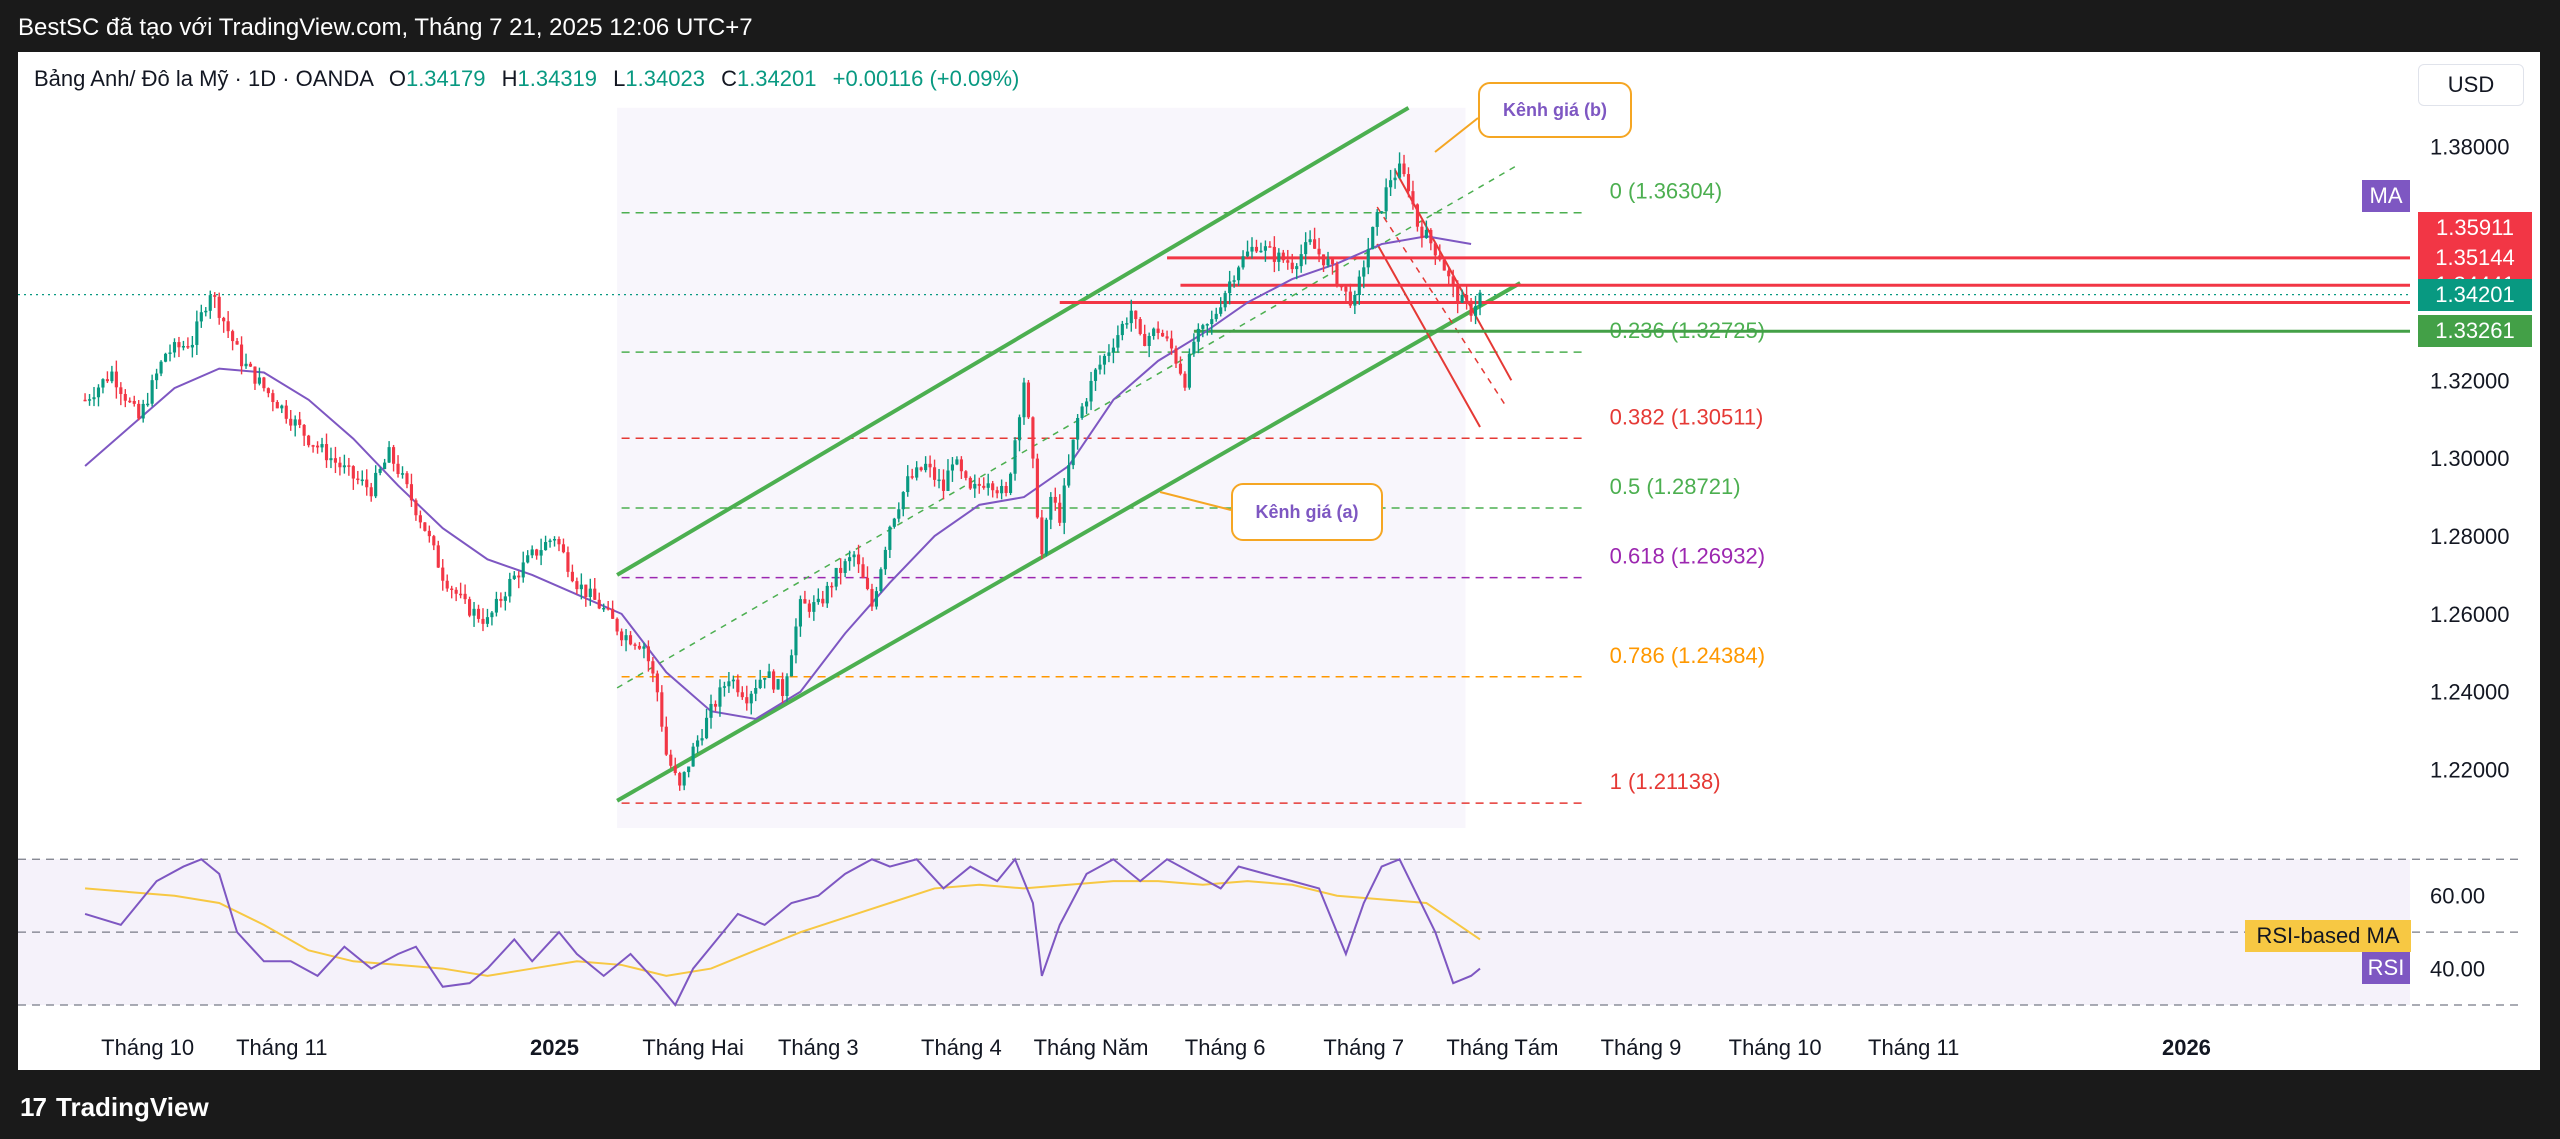 This screenshot has height=1139, width=2560. Describe the element at coordinates (1456, 135) in the screenshot. I see `callout-b-pointer` at that location.